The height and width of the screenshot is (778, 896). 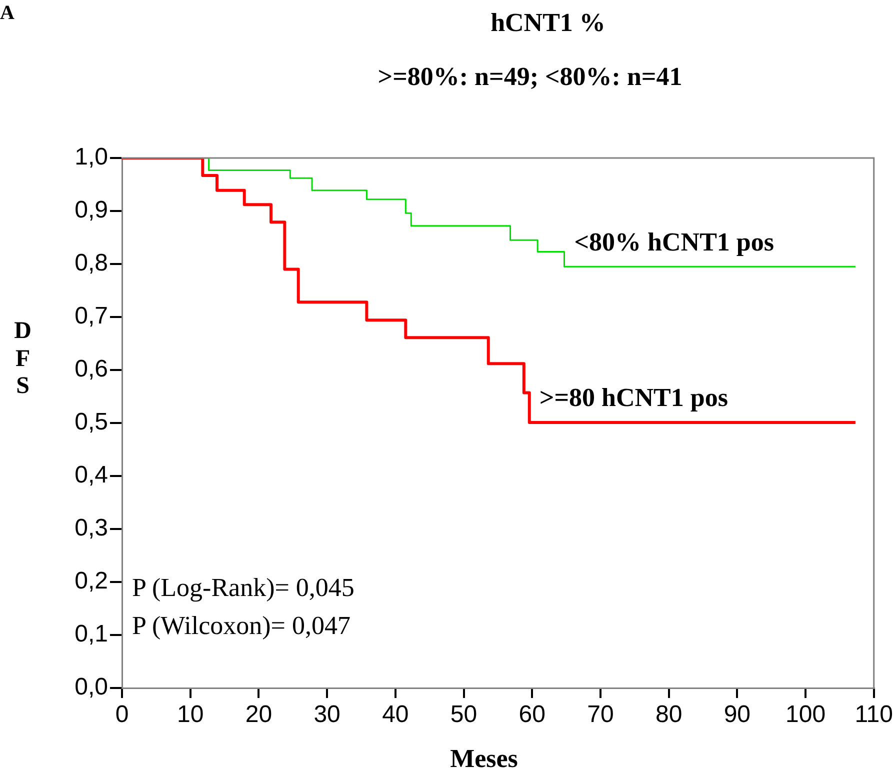 What do you see at coordinates (91, 581) in the screenshot?
I see `y-tick-label: 0,2` at bounding box center [91, 581].